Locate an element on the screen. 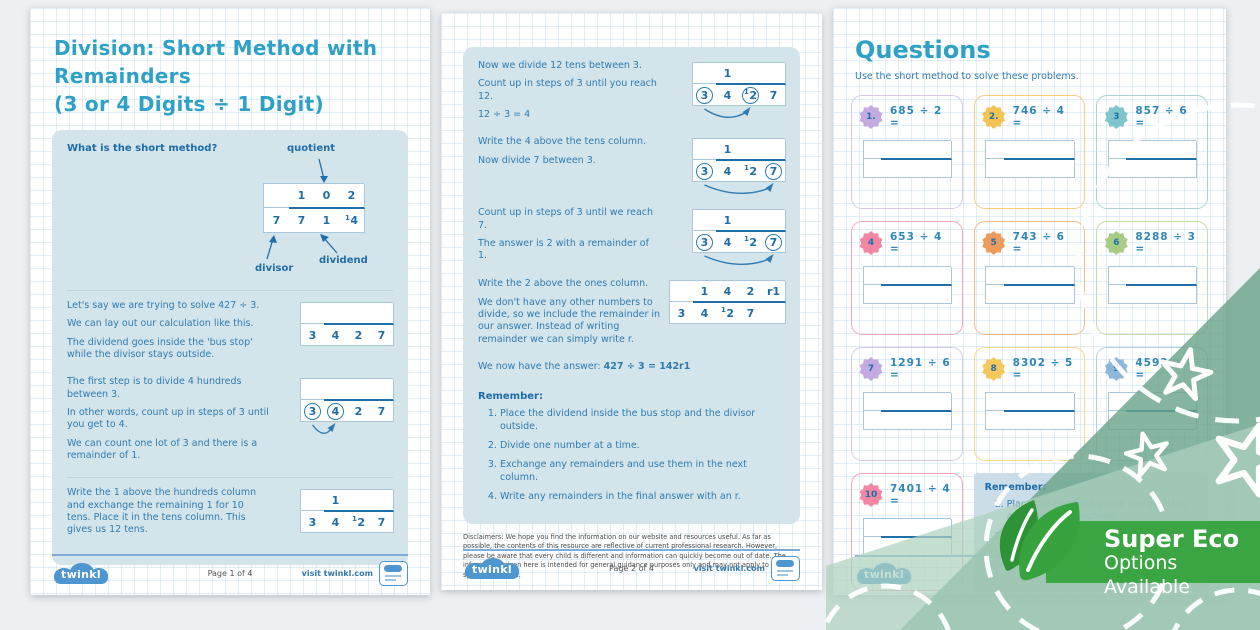 This screenshot has height=630, width=1260. dividend-label: dividend is located at coordinates (343, 260).